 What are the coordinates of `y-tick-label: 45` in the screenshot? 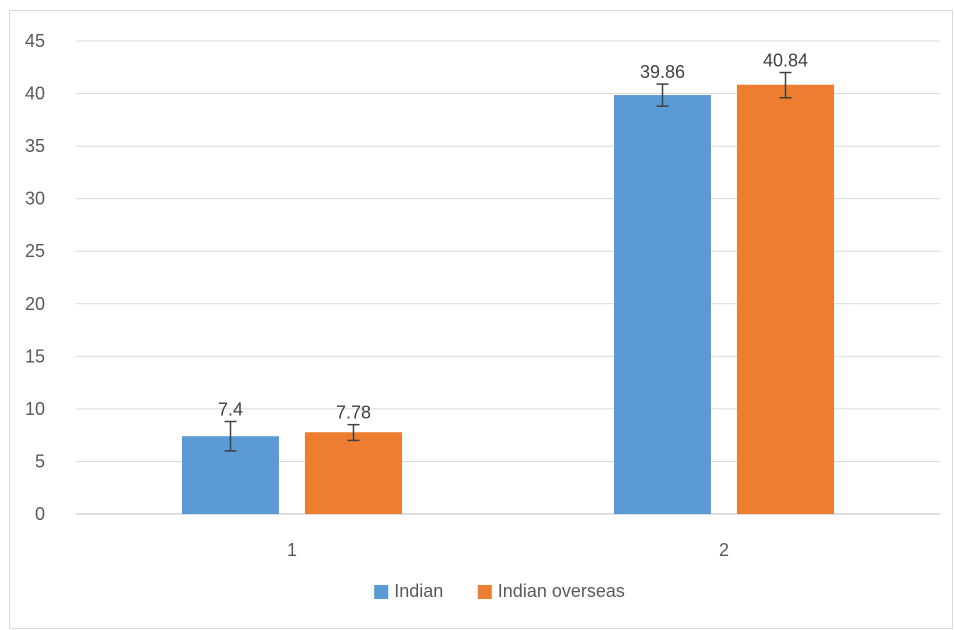 It's located at (35, 41).